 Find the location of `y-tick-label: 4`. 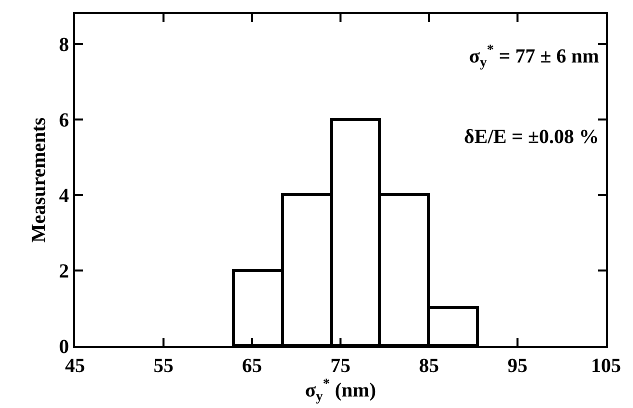

y-tick-label: 4 is located at coordinates (64, 196).